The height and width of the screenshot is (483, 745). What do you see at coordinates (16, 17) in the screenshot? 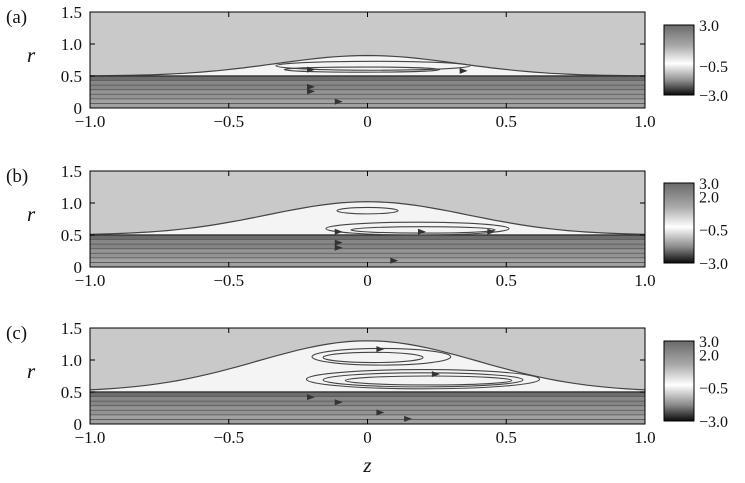
I see `panel-label: (a)` at bounding box center [16, 17].